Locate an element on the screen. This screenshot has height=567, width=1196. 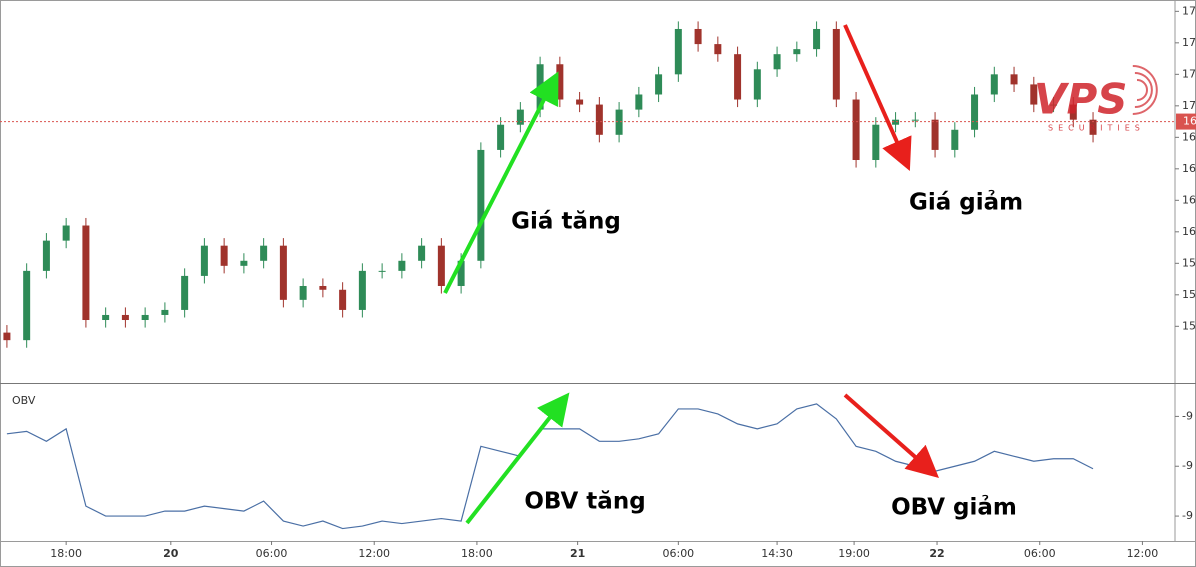
annotation: OBV giảm is located at coordinates (954, 508).